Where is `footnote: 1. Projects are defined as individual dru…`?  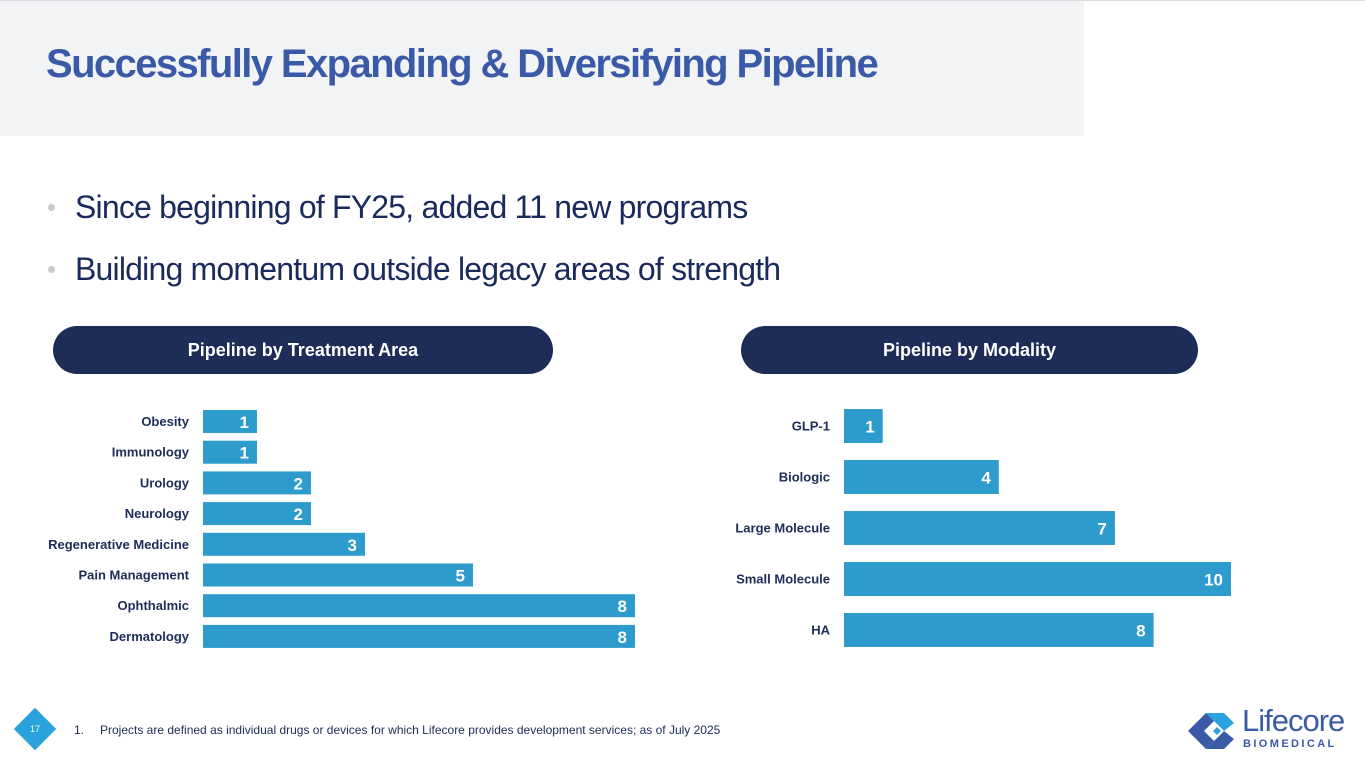
footnote: 1. Projects are defined as individual dru… is located at coordinates (397, 730).